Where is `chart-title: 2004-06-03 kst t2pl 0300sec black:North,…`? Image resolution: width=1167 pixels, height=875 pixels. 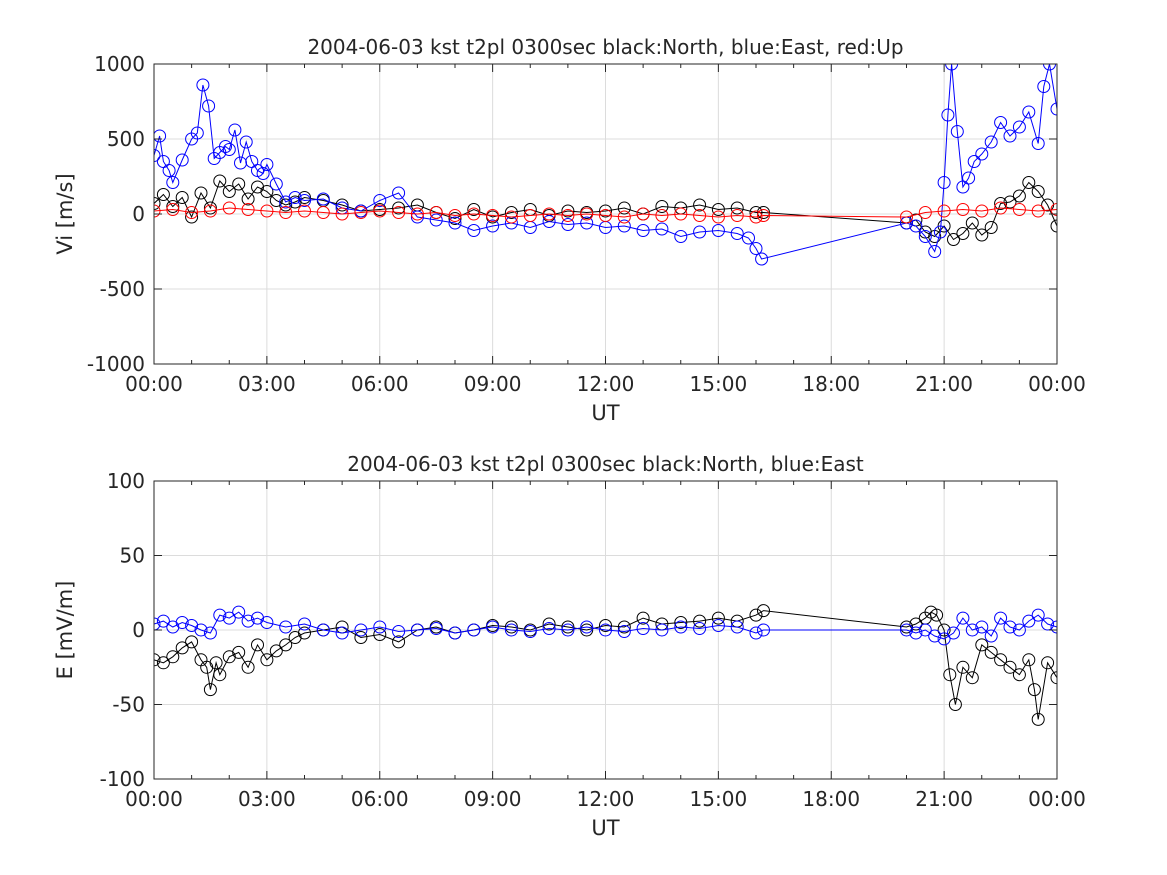 chart-title: 2004-06-03 kst t2pl 0300sec black:North,… is located at coordinates (605, 464).